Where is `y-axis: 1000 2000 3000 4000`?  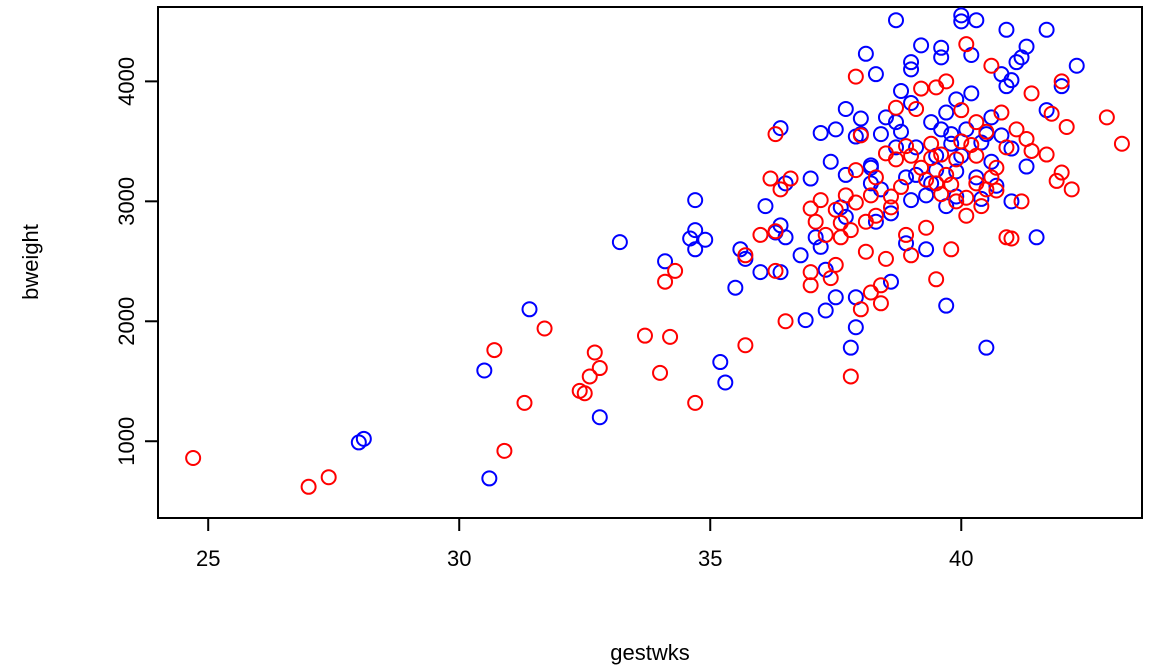 y-axis: 1000 2000 3000 4000 is located at coordinates (136, 261).